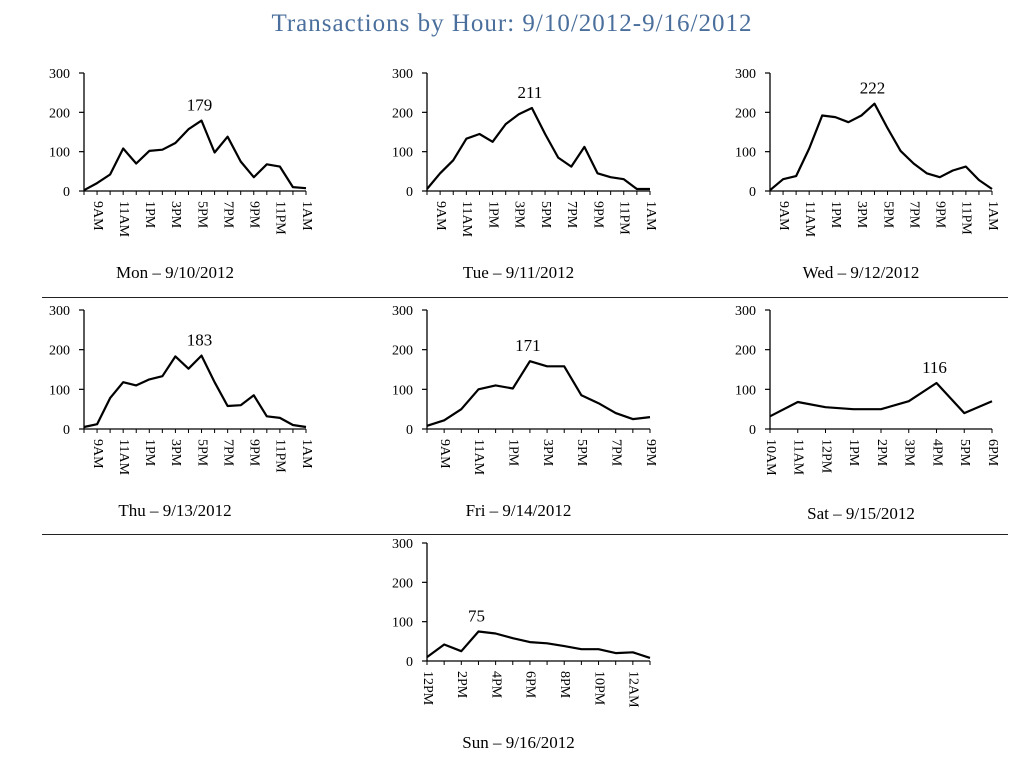  I want to click on chart3-caption: Wed – 9/12/2012, so click(861, 272).